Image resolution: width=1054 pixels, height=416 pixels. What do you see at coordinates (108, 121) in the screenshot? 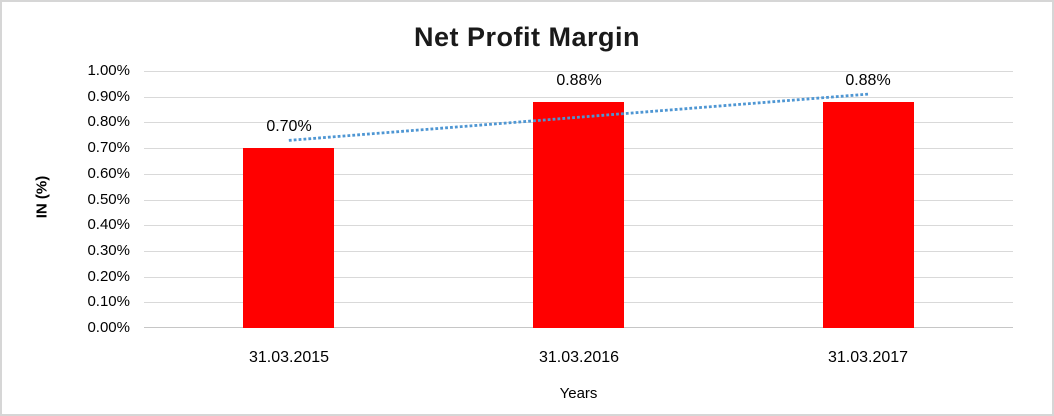
I see `y-tick-label: 0.80%` at bounding box center [108, 121].